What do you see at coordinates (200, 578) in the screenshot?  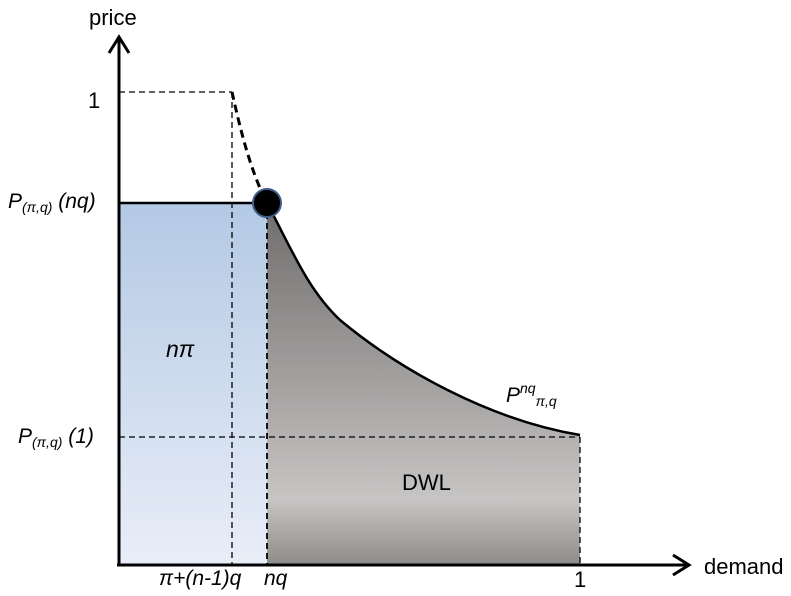 I see `x-tick-pi-nq: π+(n-1)q` at bounding box center [200, 578].